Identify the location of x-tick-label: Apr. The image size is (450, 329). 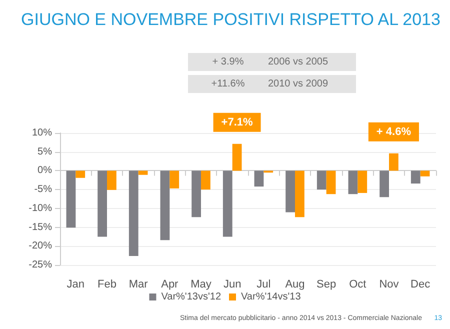
(170, 284).